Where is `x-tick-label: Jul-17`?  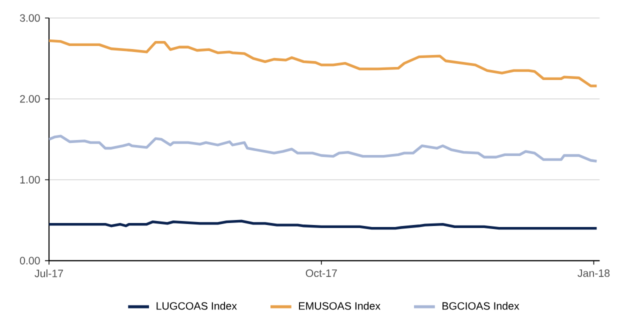 x-tick-label: Jul-17 is located at coordinates (48, 273).